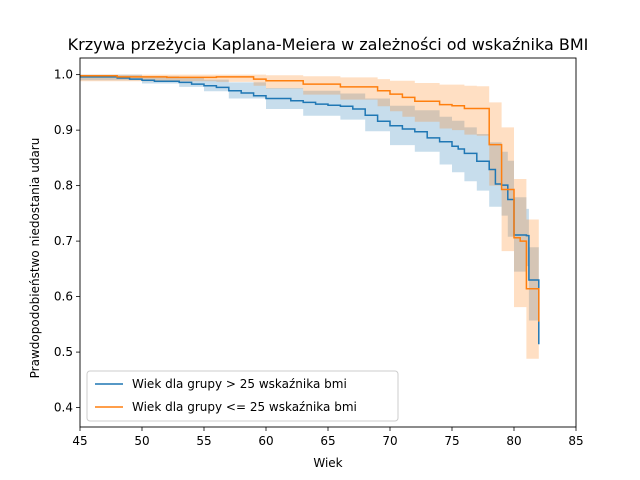 The width and height of the screenshot is (640, 480). What do you see at coordinates (244, 407) in the screenshot?
I see `legend-label-bmi-25-or-less: Wiek dla grupy <= 25 wskaźnika bmi` at bounding box center [244, 407].